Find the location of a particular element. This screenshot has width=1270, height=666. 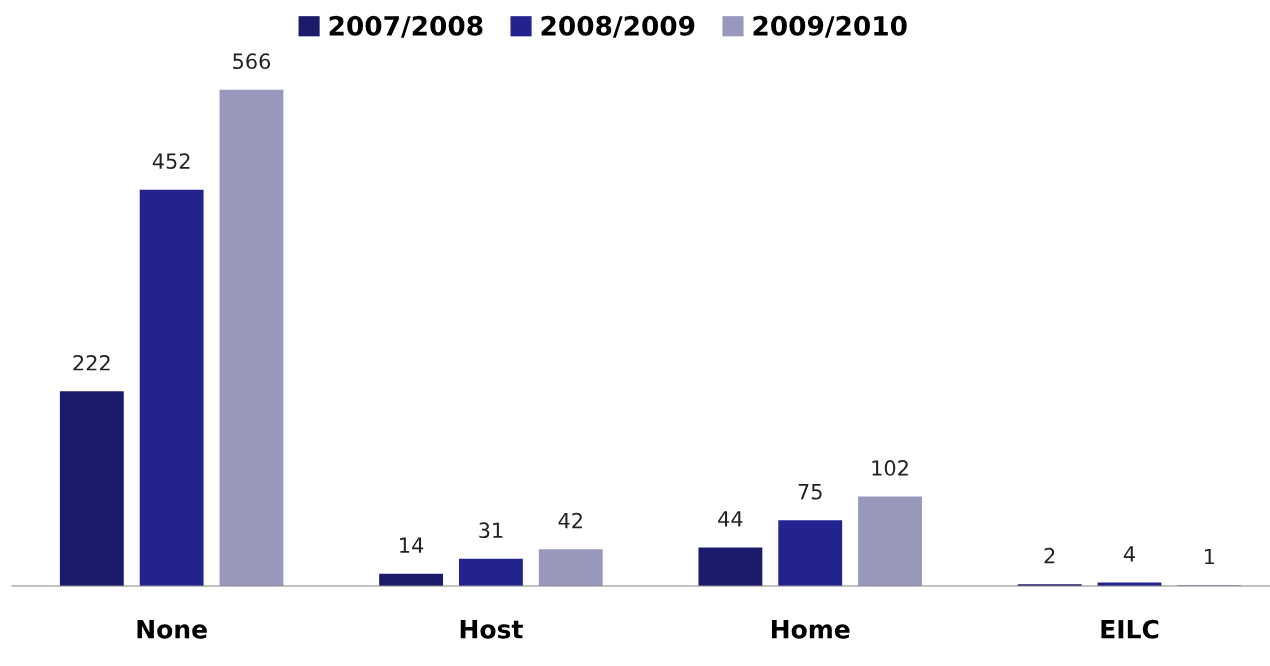

legend-label: 2008/2009 is located at coordinates (618, 26).